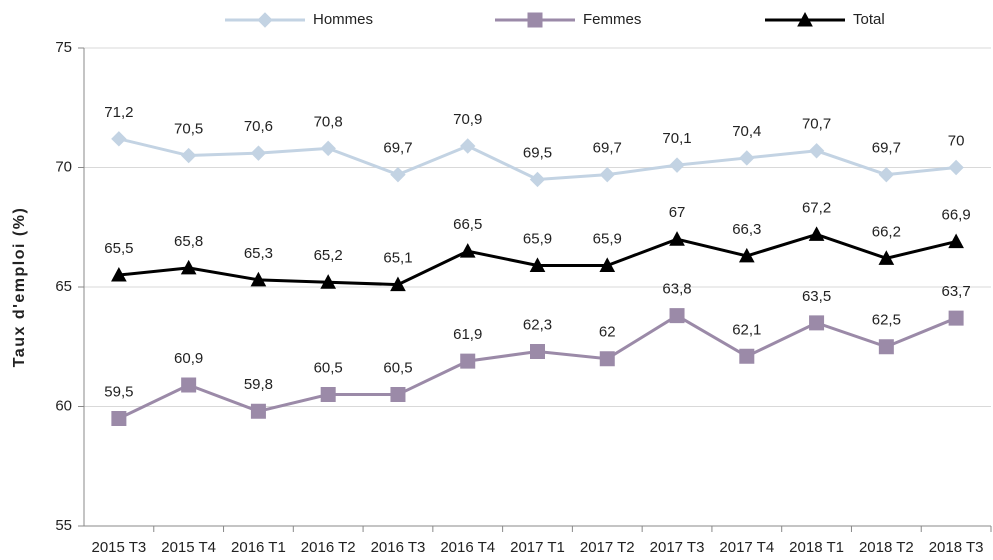  What do you see at coordinates (869, 19) in the screenshot?
I see `legend-label: Total` at bounding box center [869, 19].